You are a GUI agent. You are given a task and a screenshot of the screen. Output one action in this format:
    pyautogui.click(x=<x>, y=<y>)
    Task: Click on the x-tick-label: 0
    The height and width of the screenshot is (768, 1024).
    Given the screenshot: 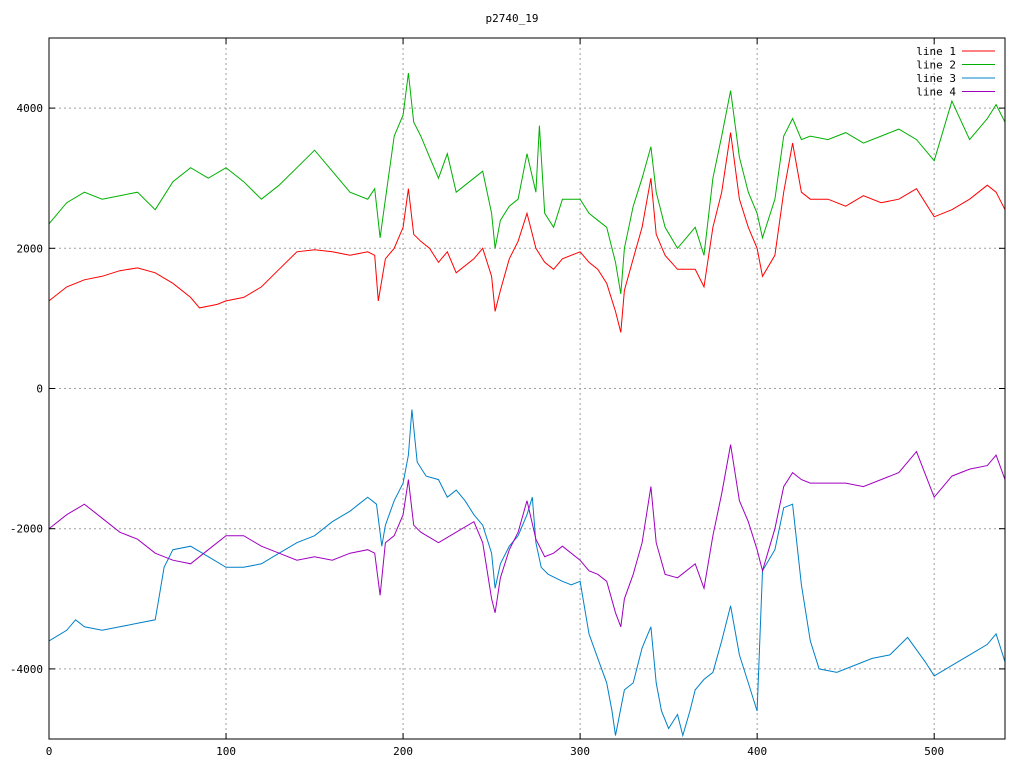 What is the action you would take?
    pyautogui.click(x=49, y=751)
    